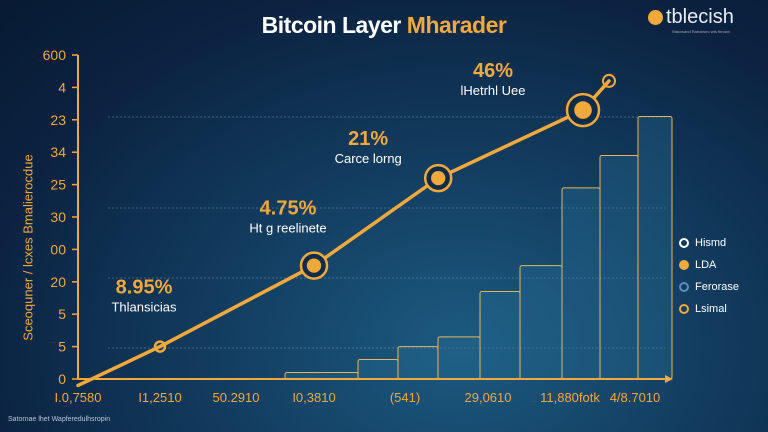 The height and width of the screenshot is (432, 768). I want to click on legend-item: LDA, so click(709, 265).